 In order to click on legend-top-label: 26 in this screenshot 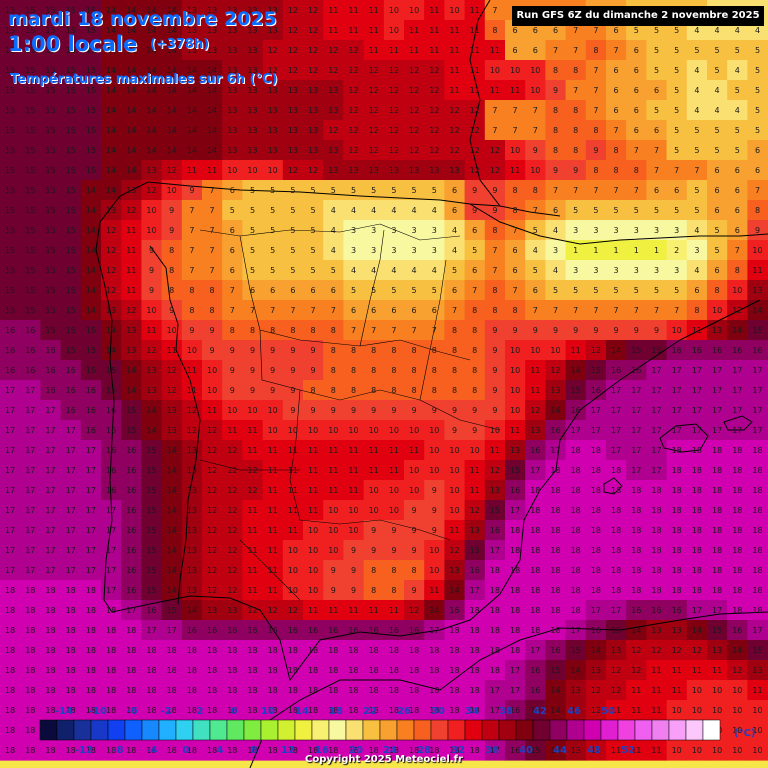, I will do `click(404, 711)`.